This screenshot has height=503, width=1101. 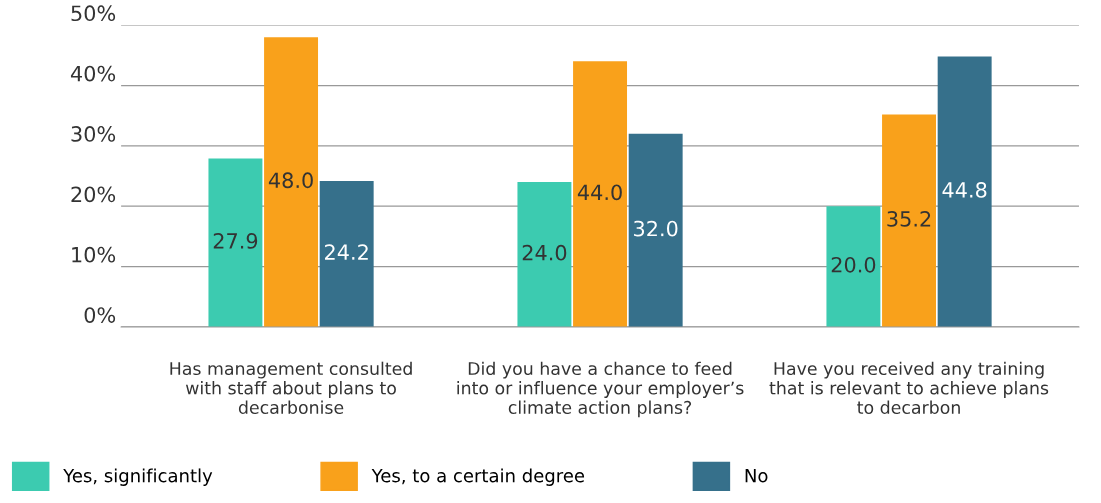 What do you see at coordinates (100, 315) in the screenshot?
I see `y-tick-label: 0%` at bounding box center [100, 315].